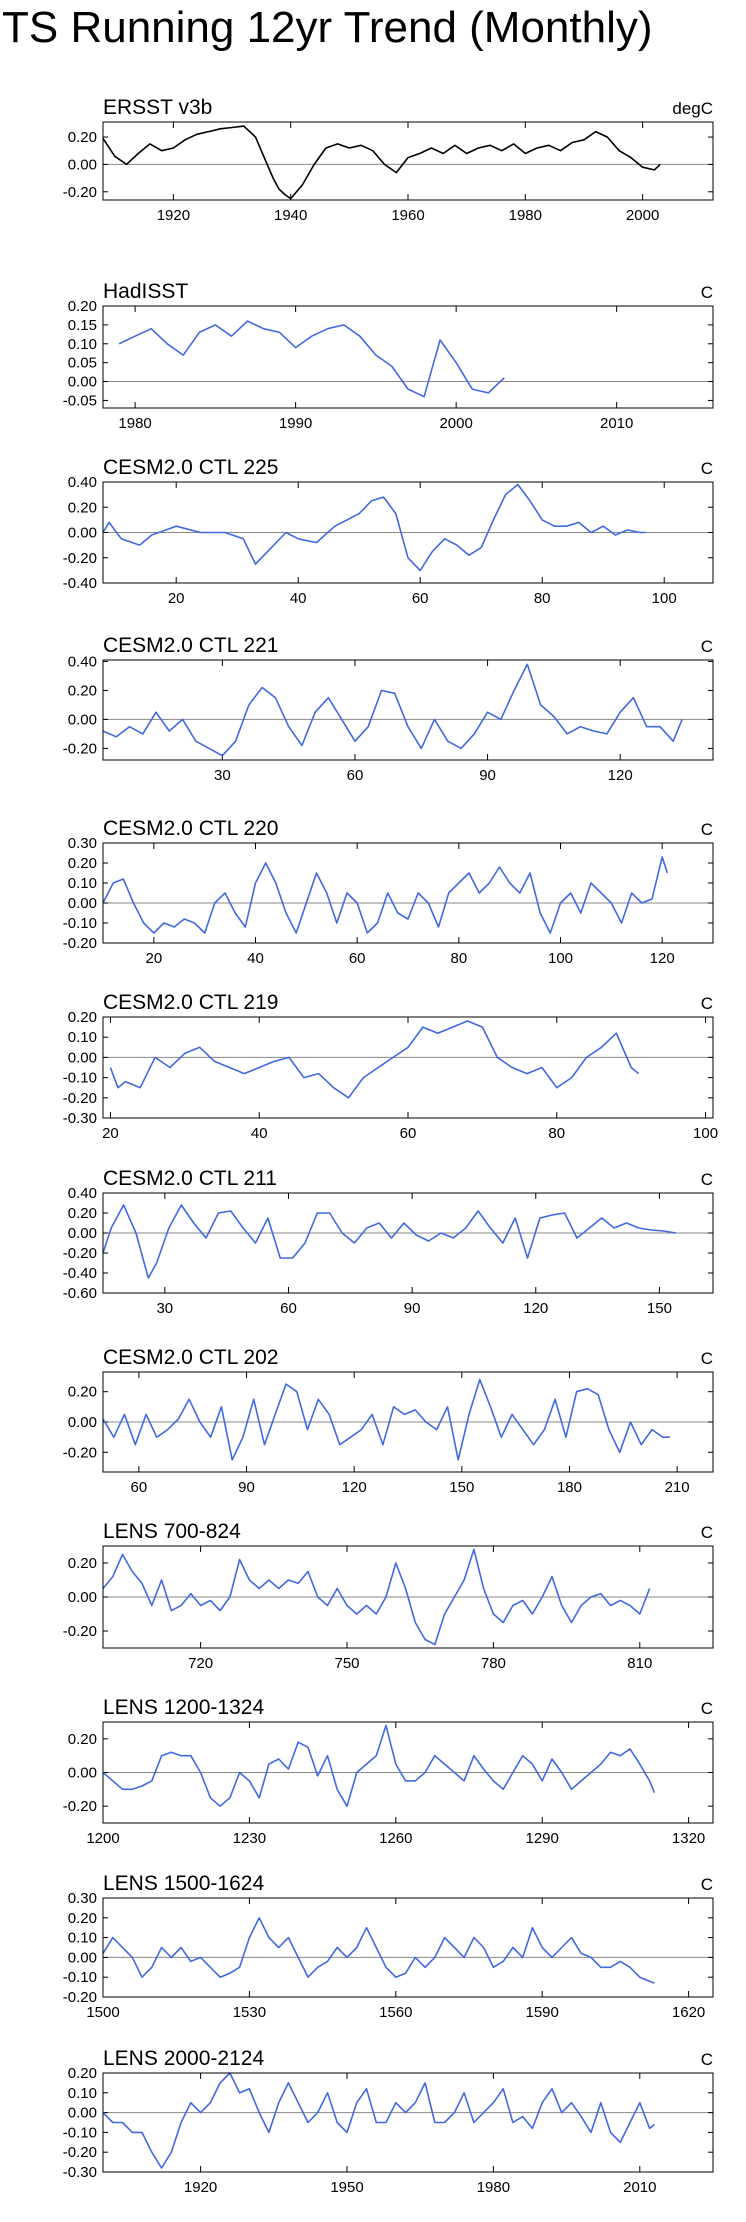 Image resolution: width=746 pixels, height=2222 pixels. I want to click on x-tick-label: 180, so click(569, 1487).